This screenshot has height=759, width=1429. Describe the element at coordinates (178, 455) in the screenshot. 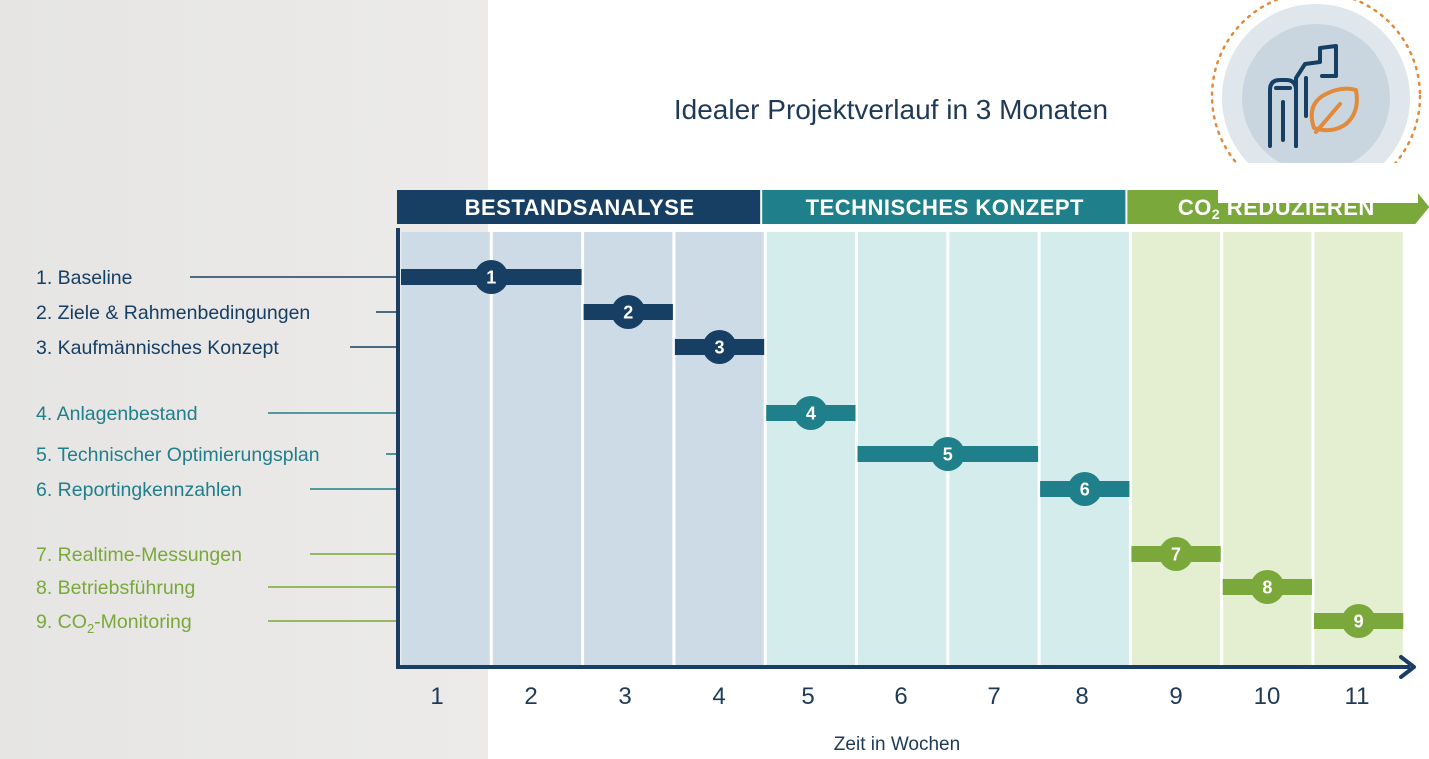

I see `task-label: 5. Technischer Optimierungsplan` at that location.